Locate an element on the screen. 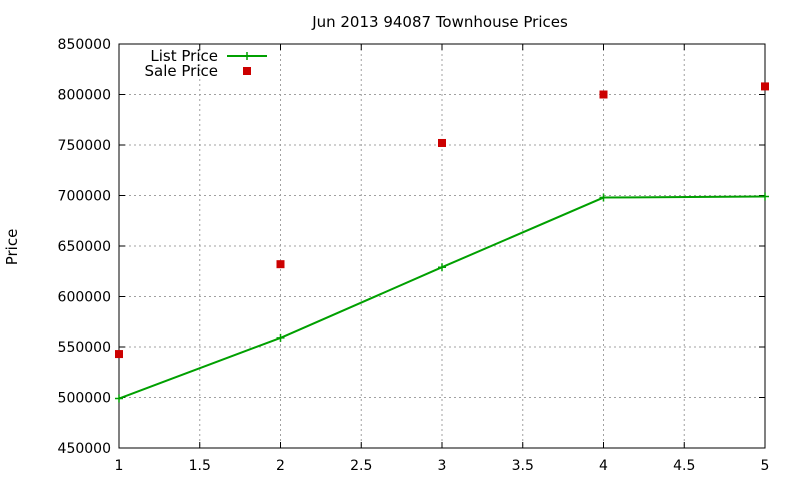 Image resolution: width=800 pixels, height=480 pixels. x-tick-label: 2.5 is located at coordinates (361, 466).